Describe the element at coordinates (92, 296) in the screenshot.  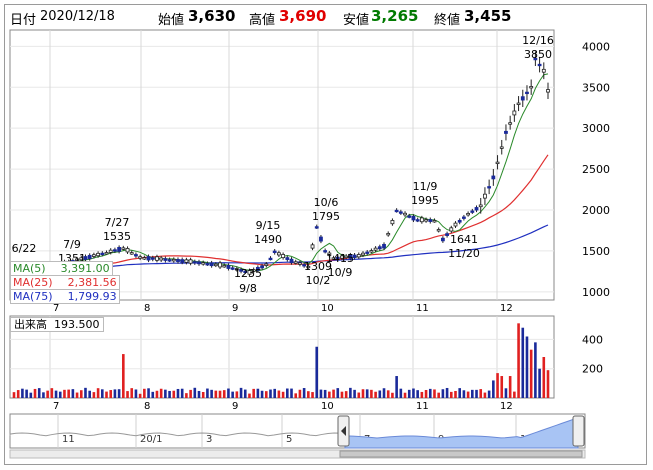
I see `ma75-value: 1,799.93` at that location.